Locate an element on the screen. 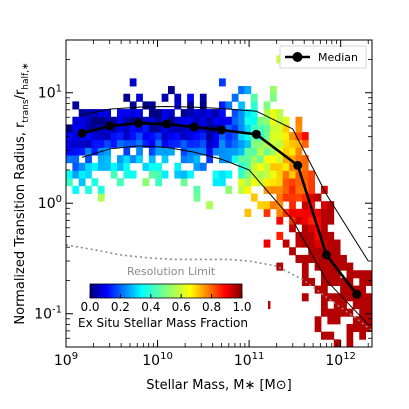 The image size is (409, 409). y-tick-label: 10⁰ is located at coordinates (50, 203).